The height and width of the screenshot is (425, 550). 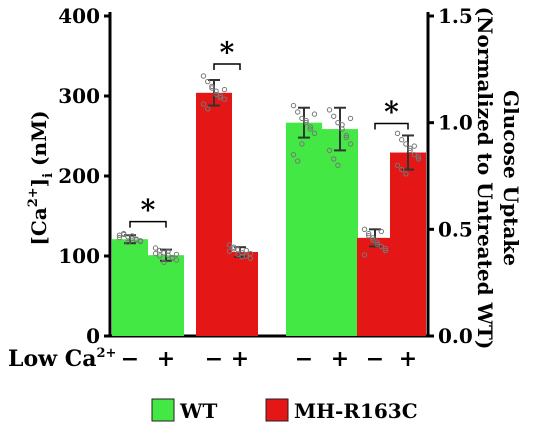 I want to click on legend-swatch, so click(x=163, y=410).